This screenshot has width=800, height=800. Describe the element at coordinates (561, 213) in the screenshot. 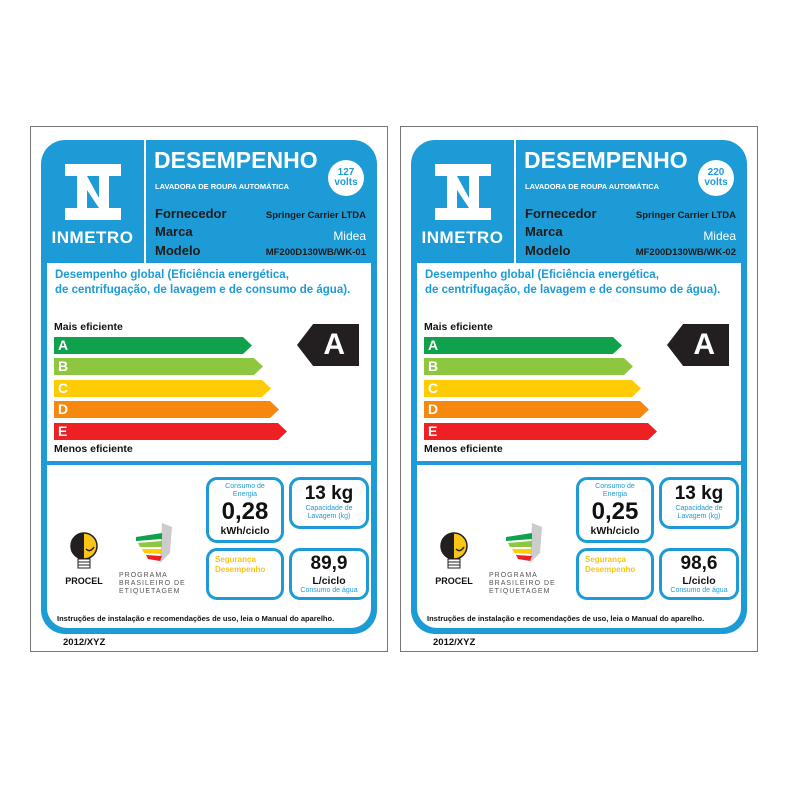

I see `supplier-label: Fornecedor` at that location.